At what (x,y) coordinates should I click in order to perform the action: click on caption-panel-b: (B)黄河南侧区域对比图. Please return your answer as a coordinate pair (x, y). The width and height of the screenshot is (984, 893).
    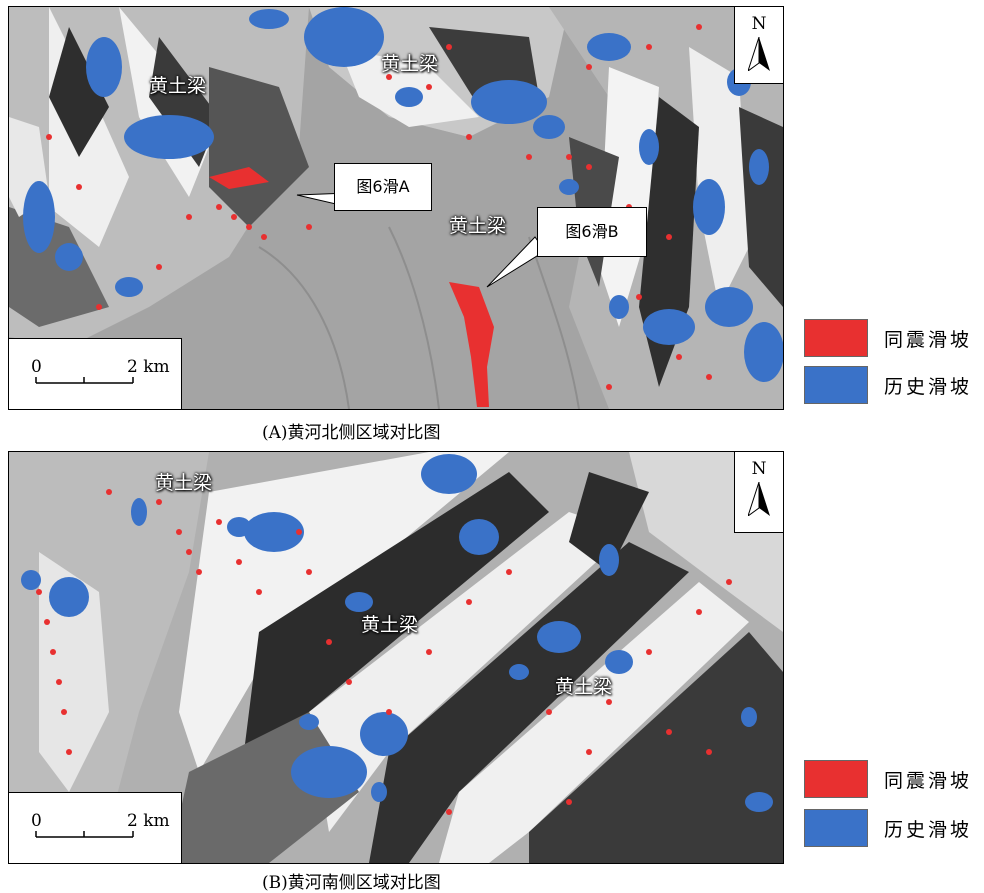
    Looking at the image, I should click on (351, 883).